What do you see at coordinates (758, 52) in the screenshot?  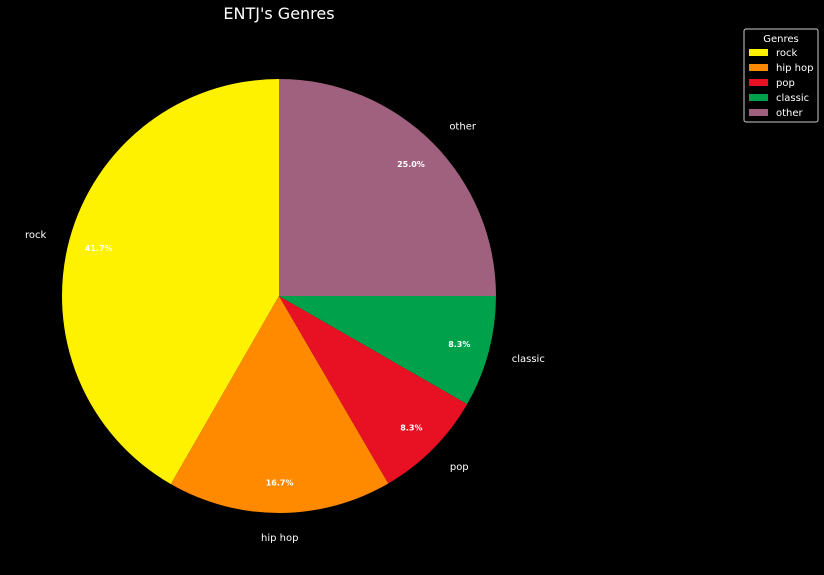 I see `legend-swatch-rock` at bounding box center [758, 52].